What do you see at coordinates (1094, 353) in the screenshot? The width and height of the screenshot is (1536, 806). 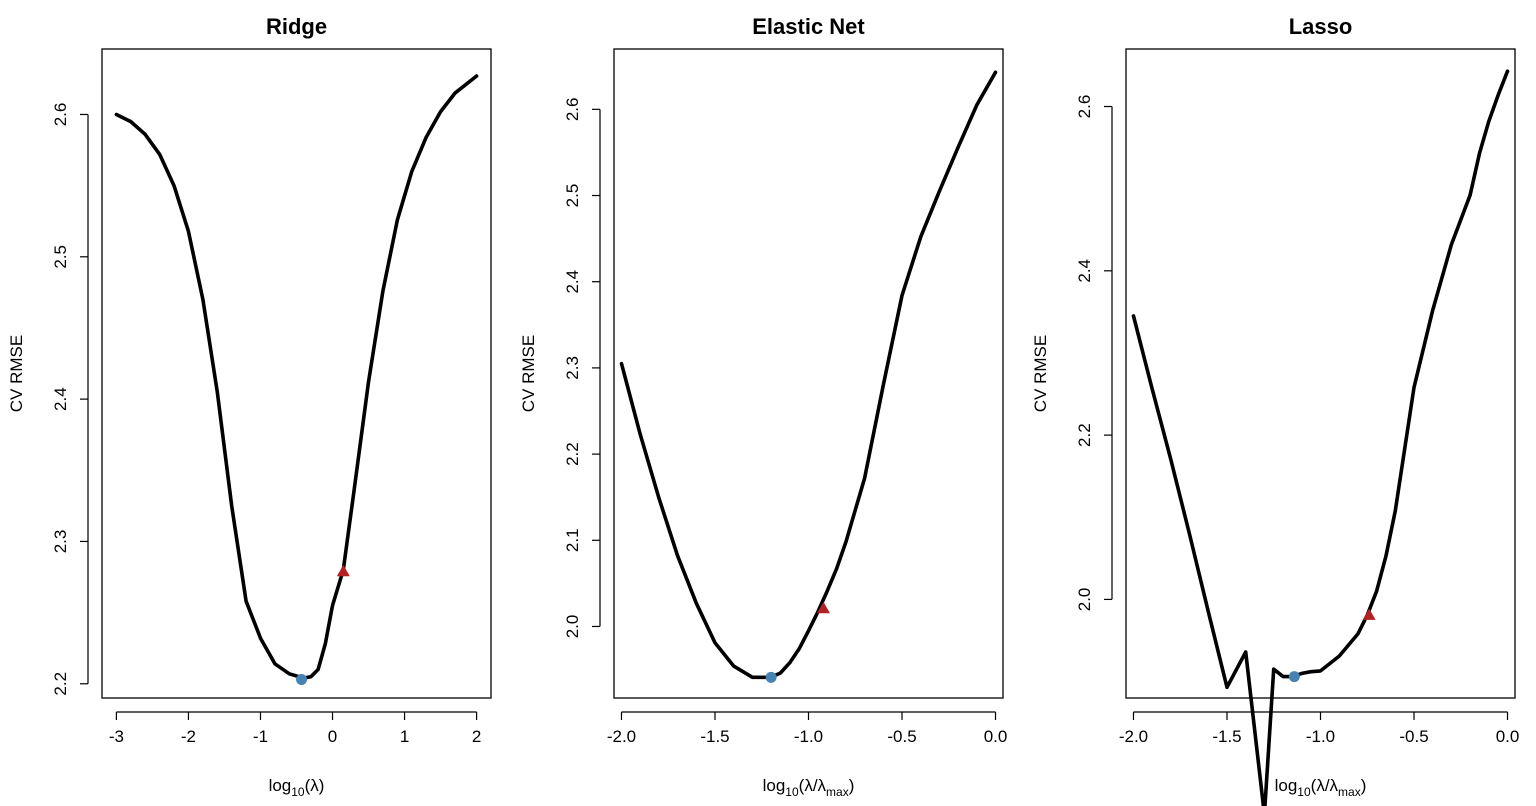 I see `y-axis: 2.0 2.2 2.4 2.6` at bounding box center [1094, 353].